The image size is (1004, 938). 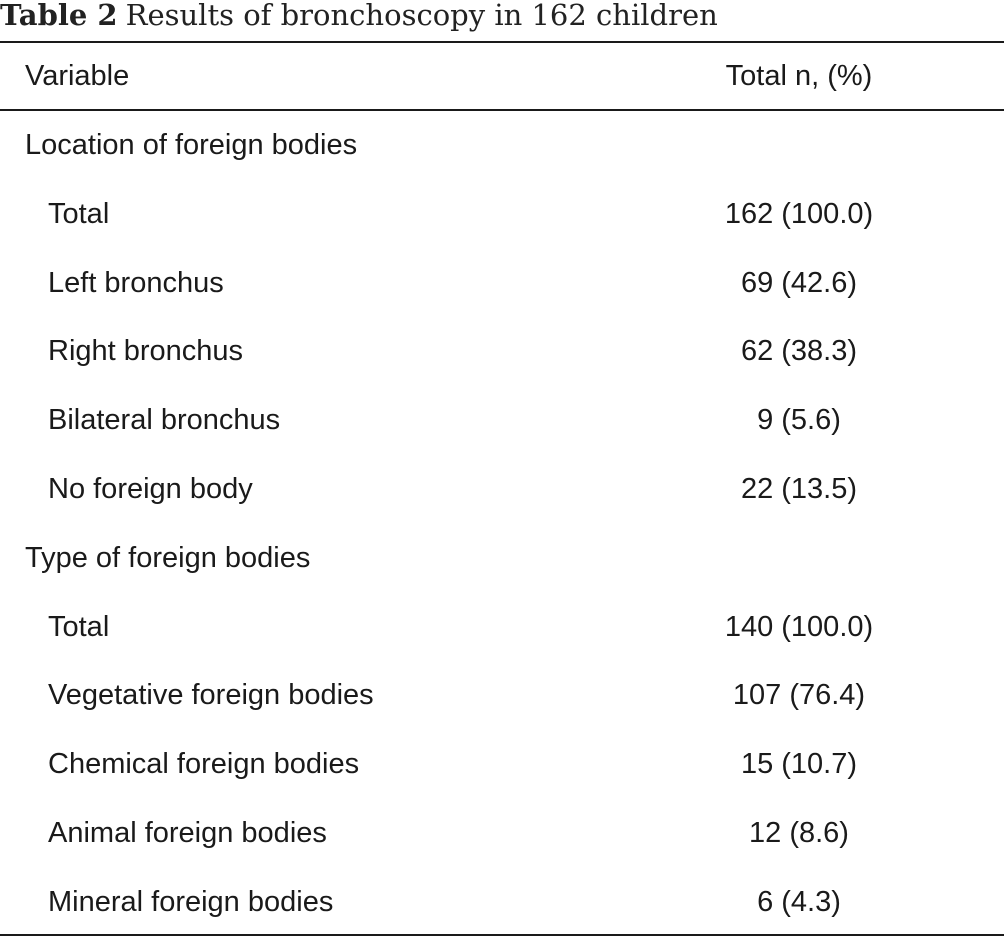 I want to click on table-row: Animal foreign bodies 12 (8.6), so click(x=502, y=833).